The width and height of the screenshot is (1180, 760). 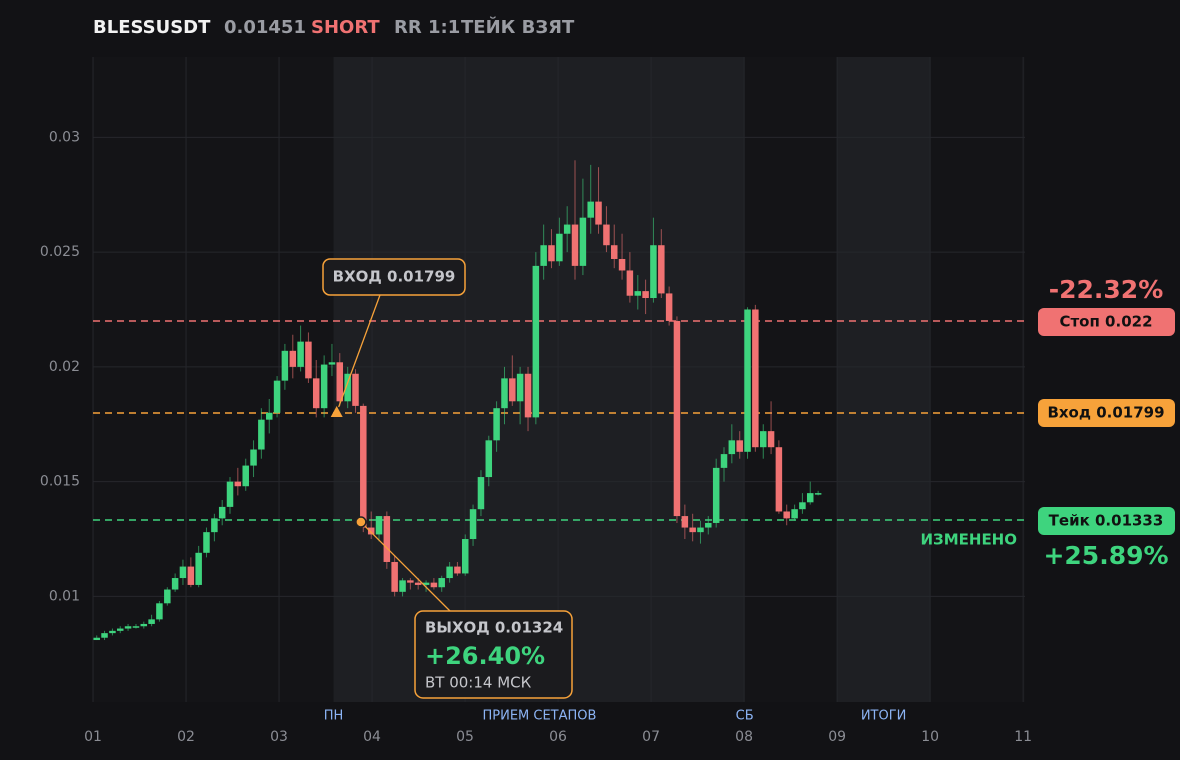 What do you see at coordinates (837, 737) in the screenshot?
I see `x-tick-label: 09` at bounding box center [837, 737].